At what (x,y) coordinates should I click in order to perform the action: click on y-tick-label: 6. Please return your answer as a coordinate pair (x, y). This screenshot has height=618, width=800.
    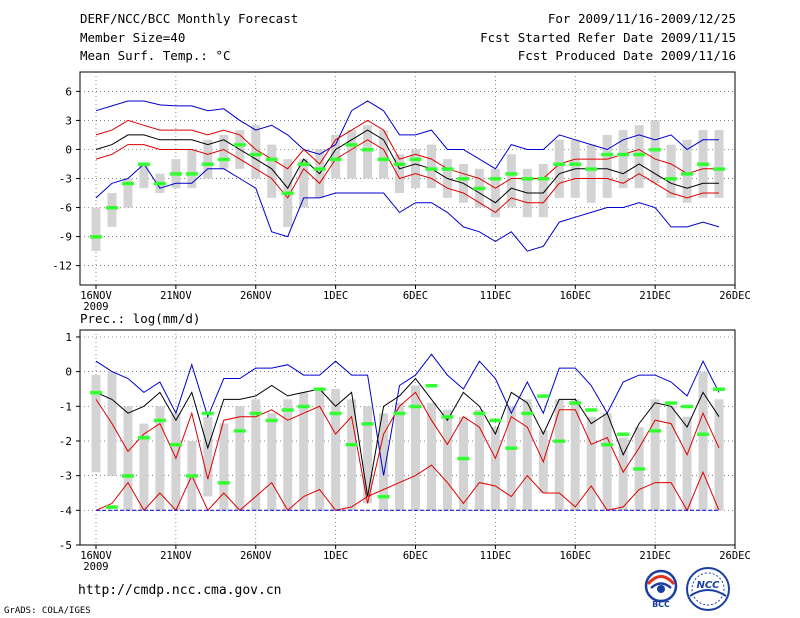
    Looking at the image, I should click on (68, 91).